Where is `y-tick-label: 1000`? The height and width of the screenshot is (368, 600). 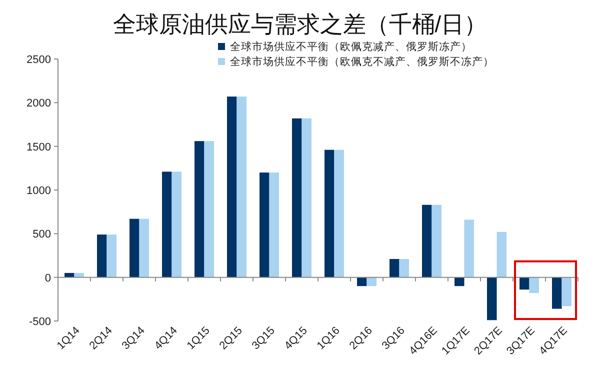 y-tick-label: 1000 is located at coordinates (38, 191).